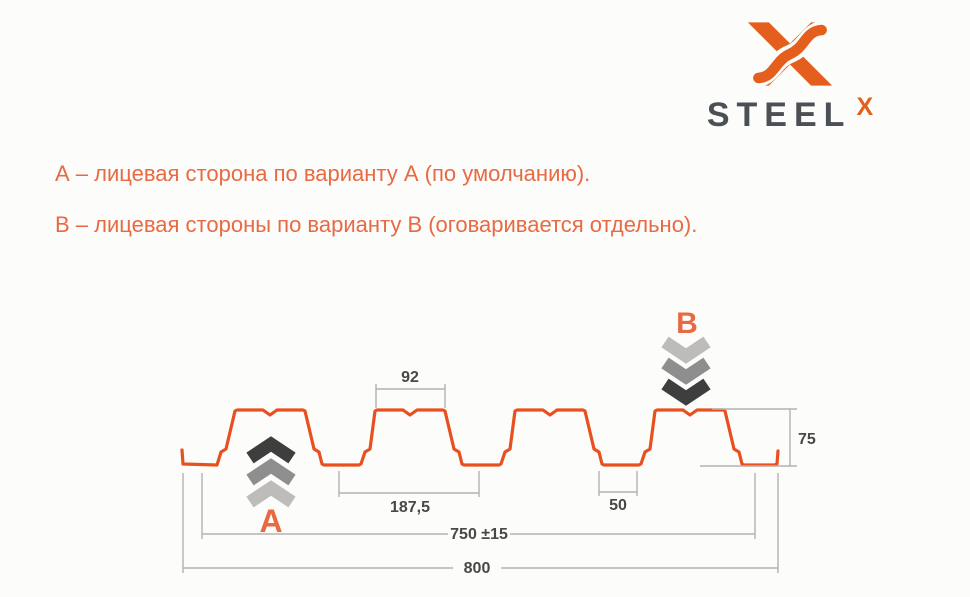 Image resolution: width=970 pixels, height=597 pixels. I want to click on steelx-logo: STEEL X, so click(790, 78).